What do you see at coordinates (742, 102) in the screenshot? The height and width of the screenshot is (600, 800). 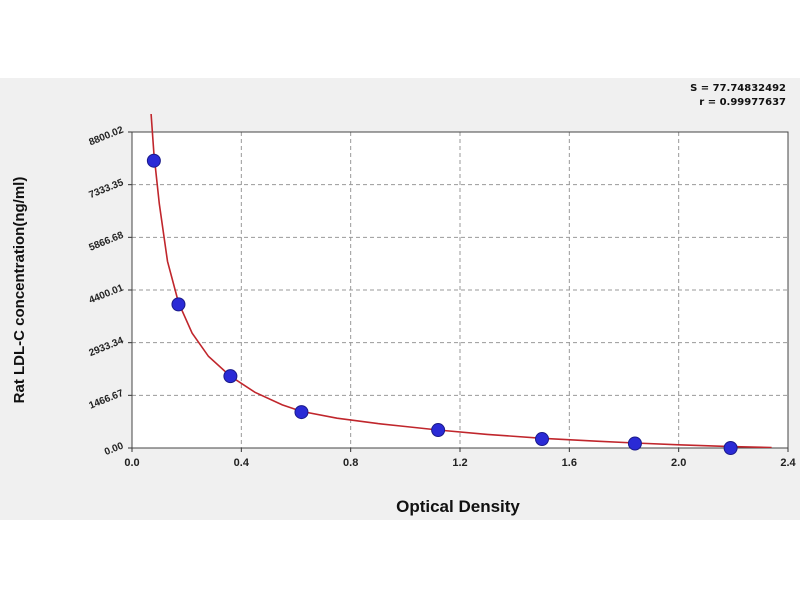 I see `fit-r-value: r = 0.99977637` at bounding box center [742, 102].